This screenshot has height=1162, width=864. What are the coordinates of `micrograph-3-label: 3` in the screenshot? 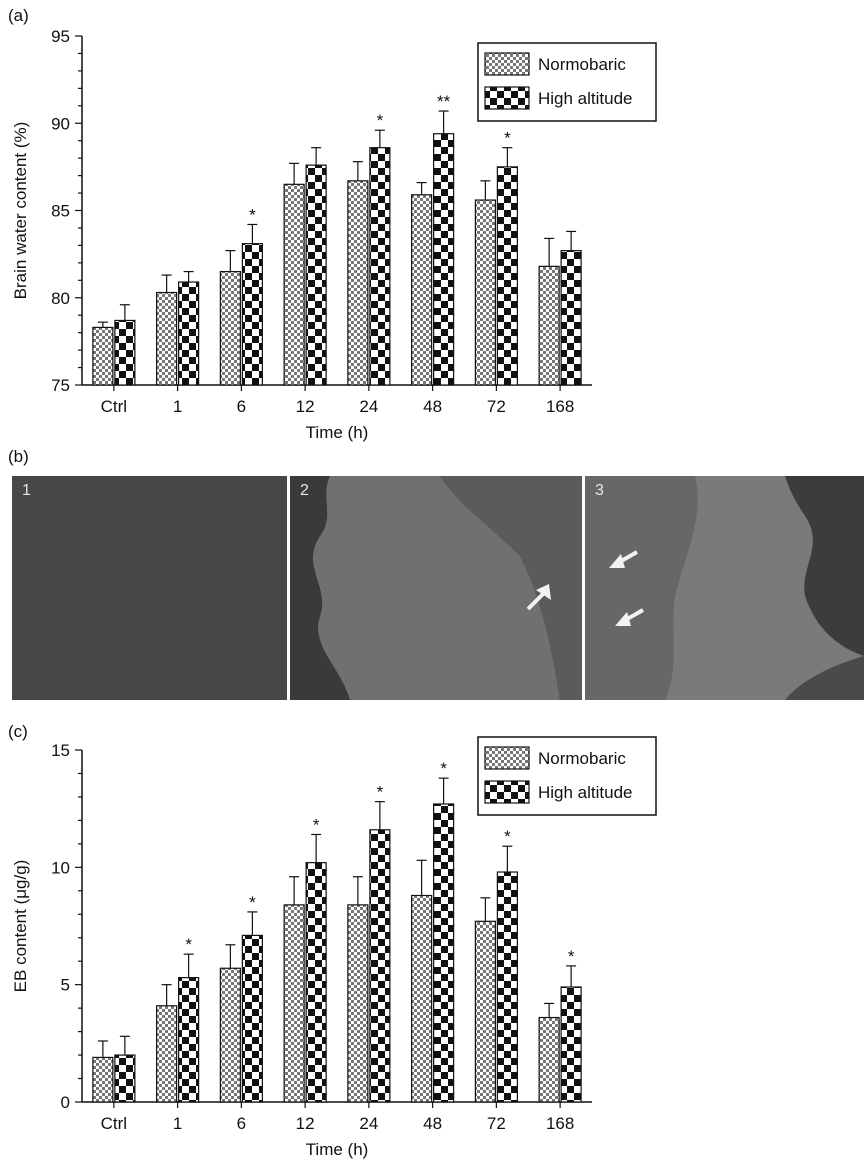 It's located at (599, 490).